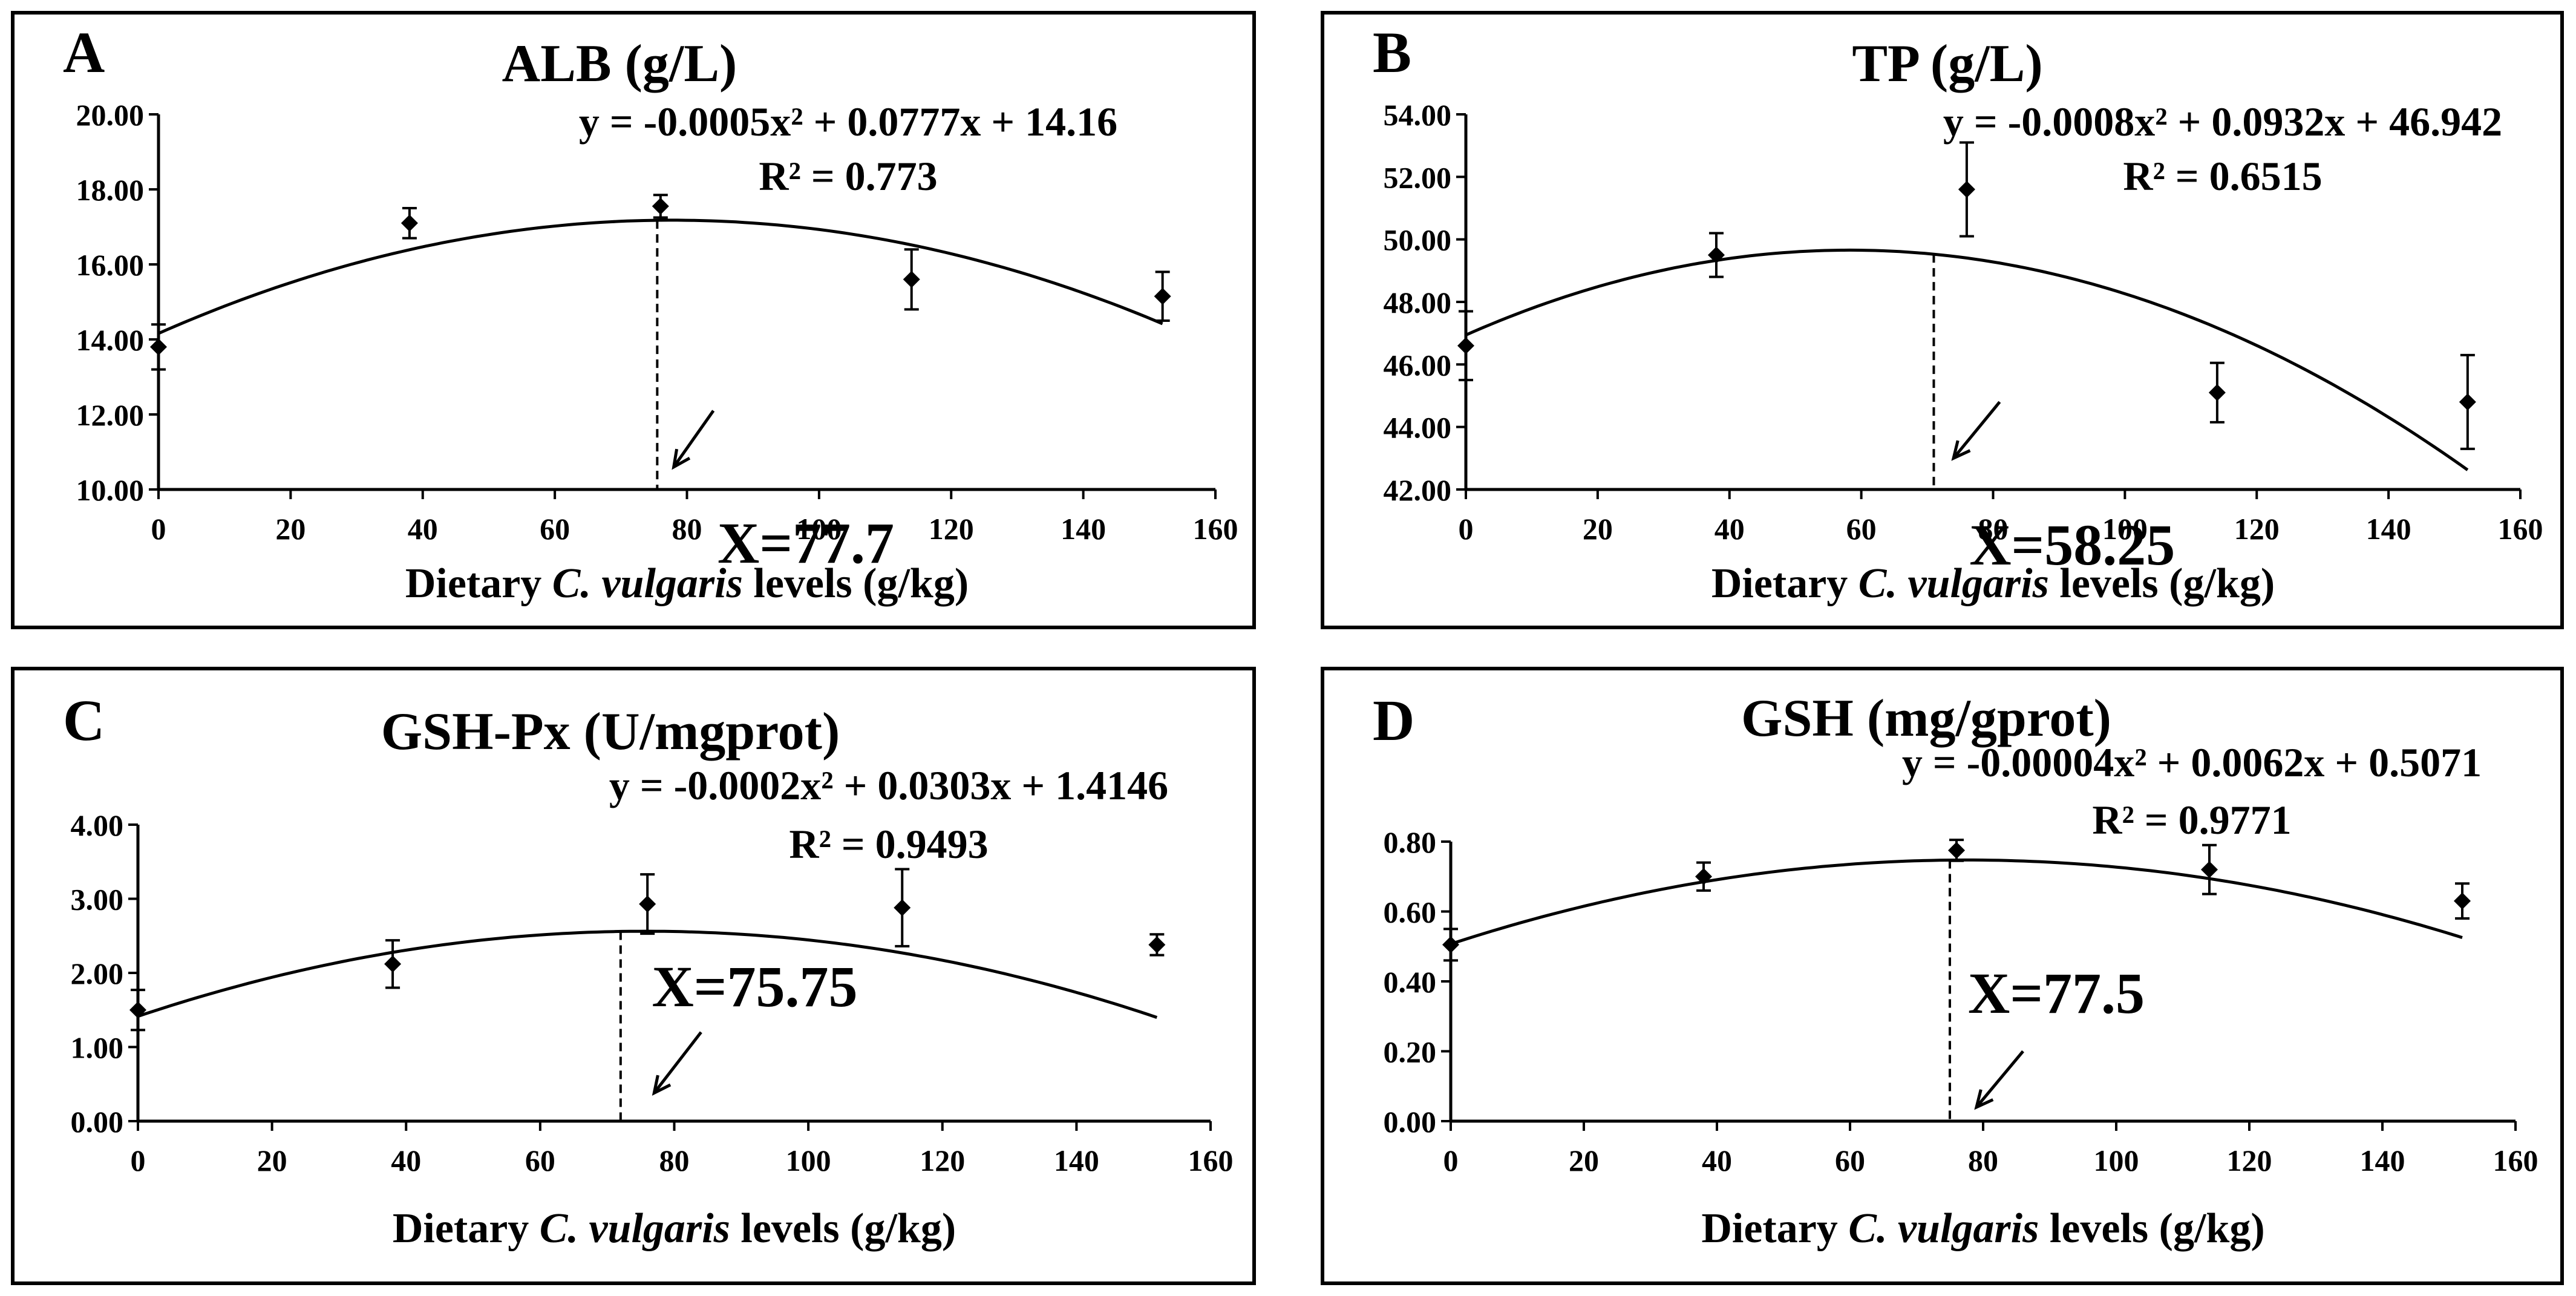 Image resolution: width=2576 pixels, height=1296 pixels. Describe the element at coordinates (2192, 762) in the screenshot. I see `regression-equation: y = -0.00004x² + 0.0062x + 0.5071` at that location.